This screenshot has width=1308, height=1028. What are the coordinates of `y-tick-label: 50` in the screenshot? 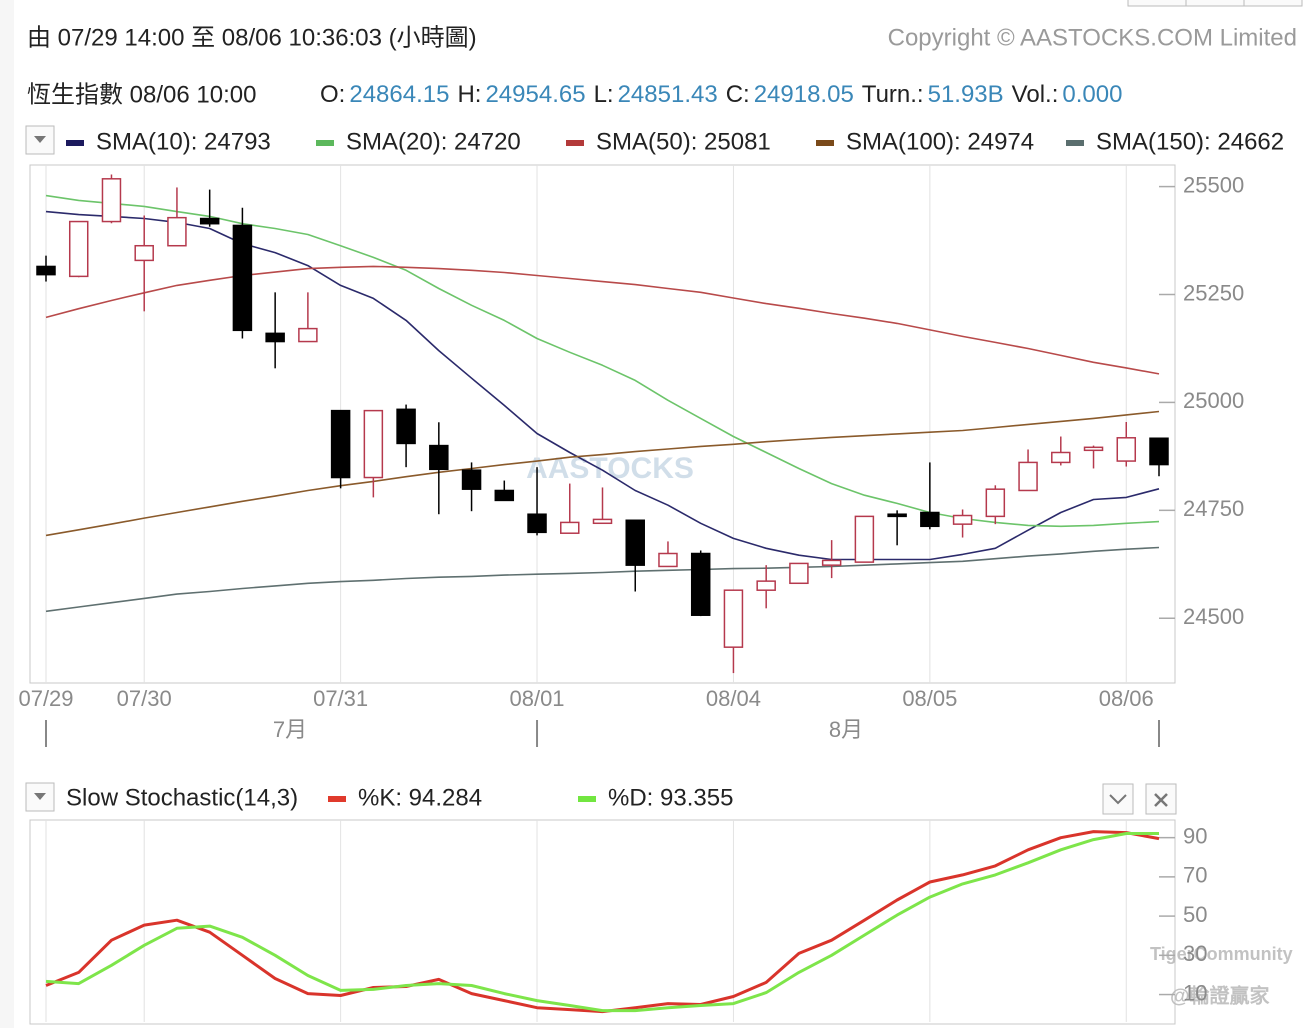 It's located at (1195, 914).